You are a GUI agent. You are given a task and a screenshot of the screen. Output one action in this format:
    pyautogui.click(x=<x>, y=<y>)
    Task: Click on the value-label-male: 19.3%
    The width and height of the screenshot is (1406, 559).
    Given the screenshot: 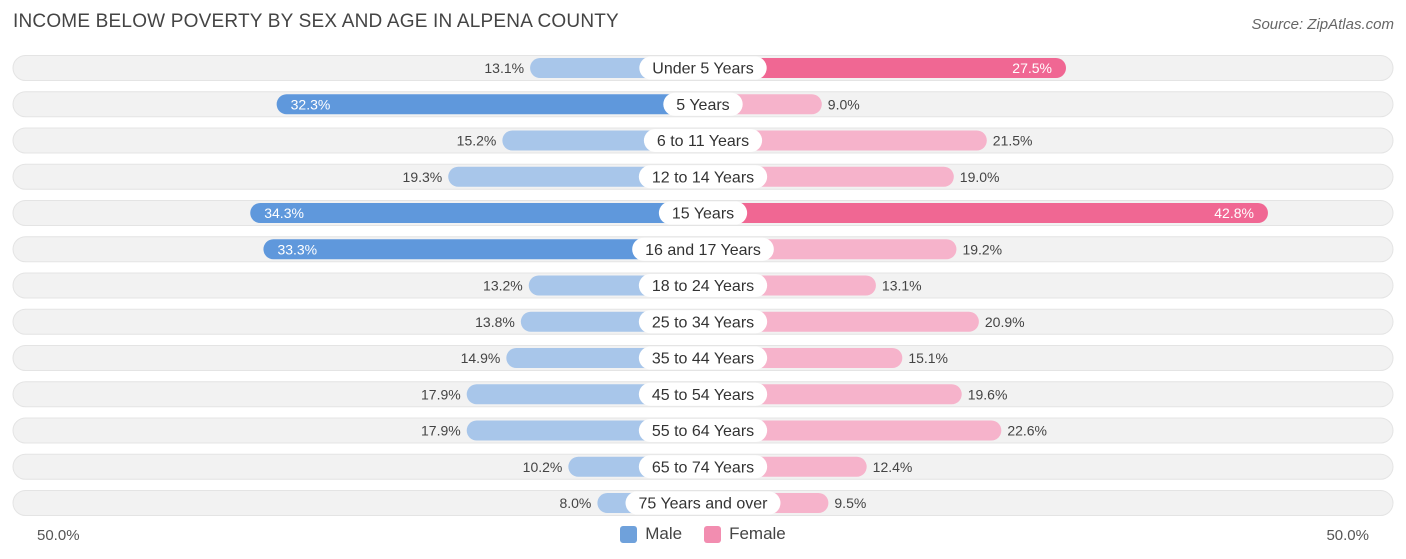 What is the action you would take?
    pyautogui.click(x=423, y=177)
    